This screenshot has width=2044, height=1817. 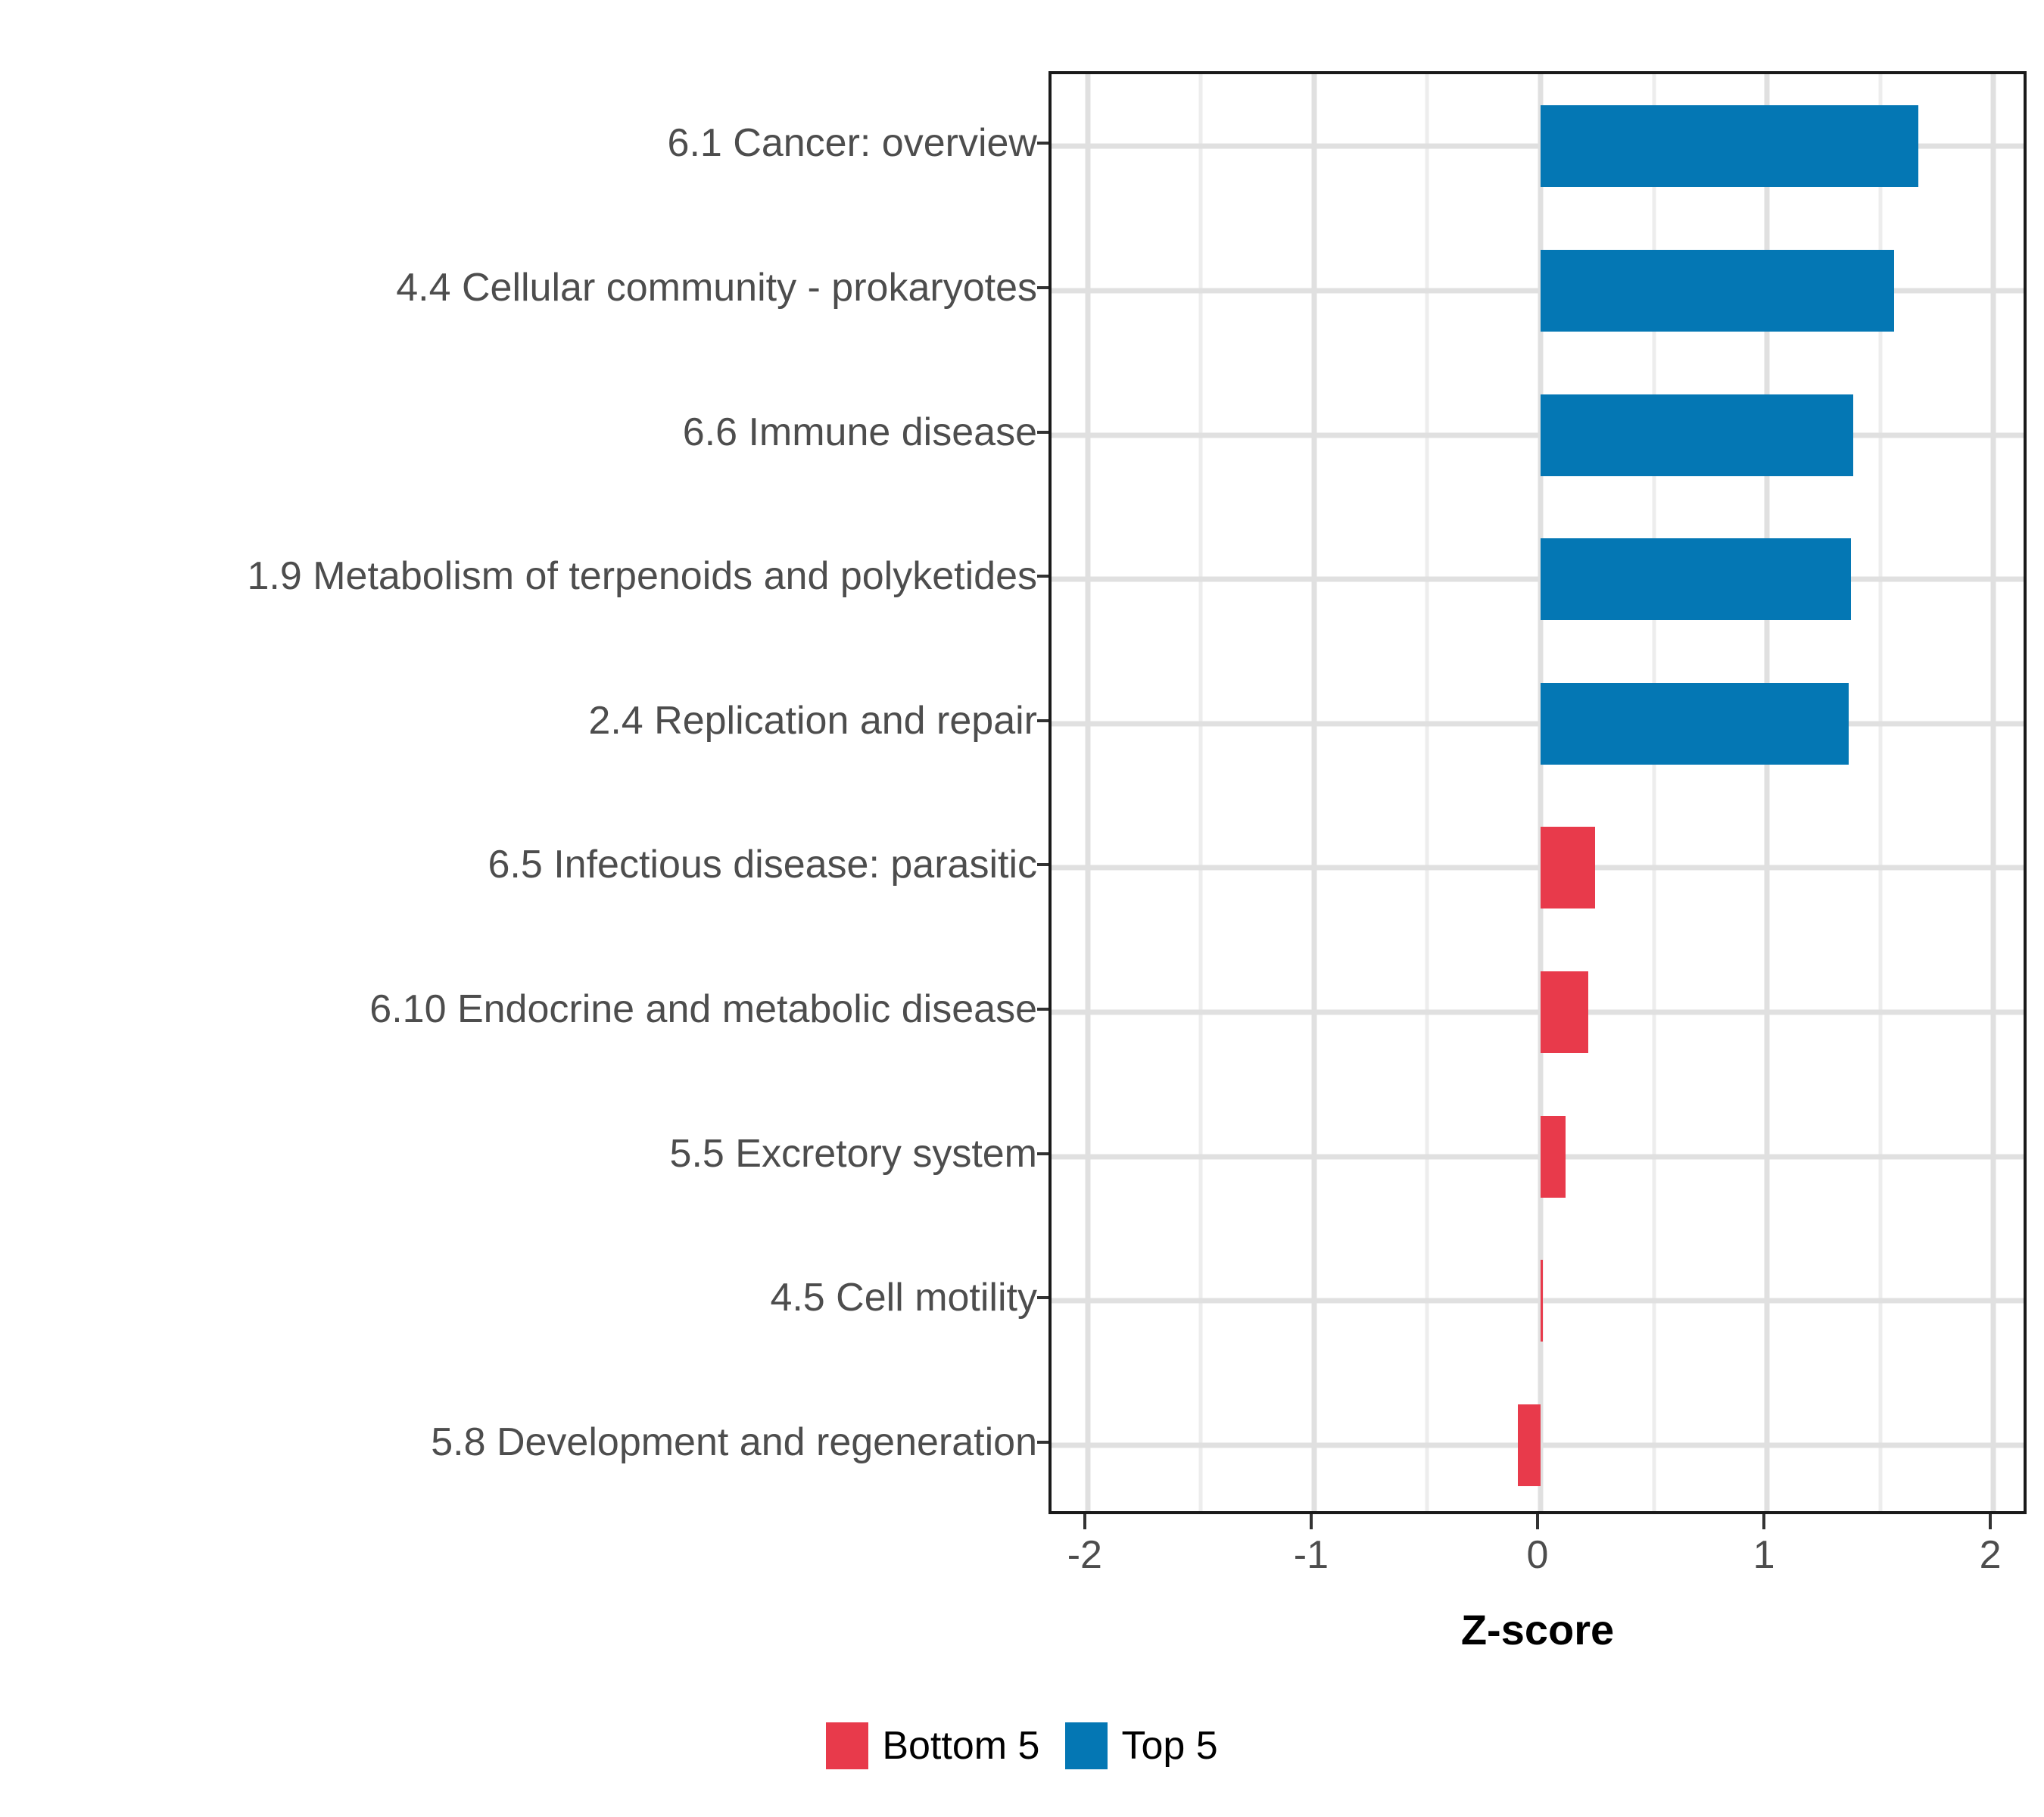 I want to click on x-axis-tick-label: 2, so click(x=1990, y=1555).